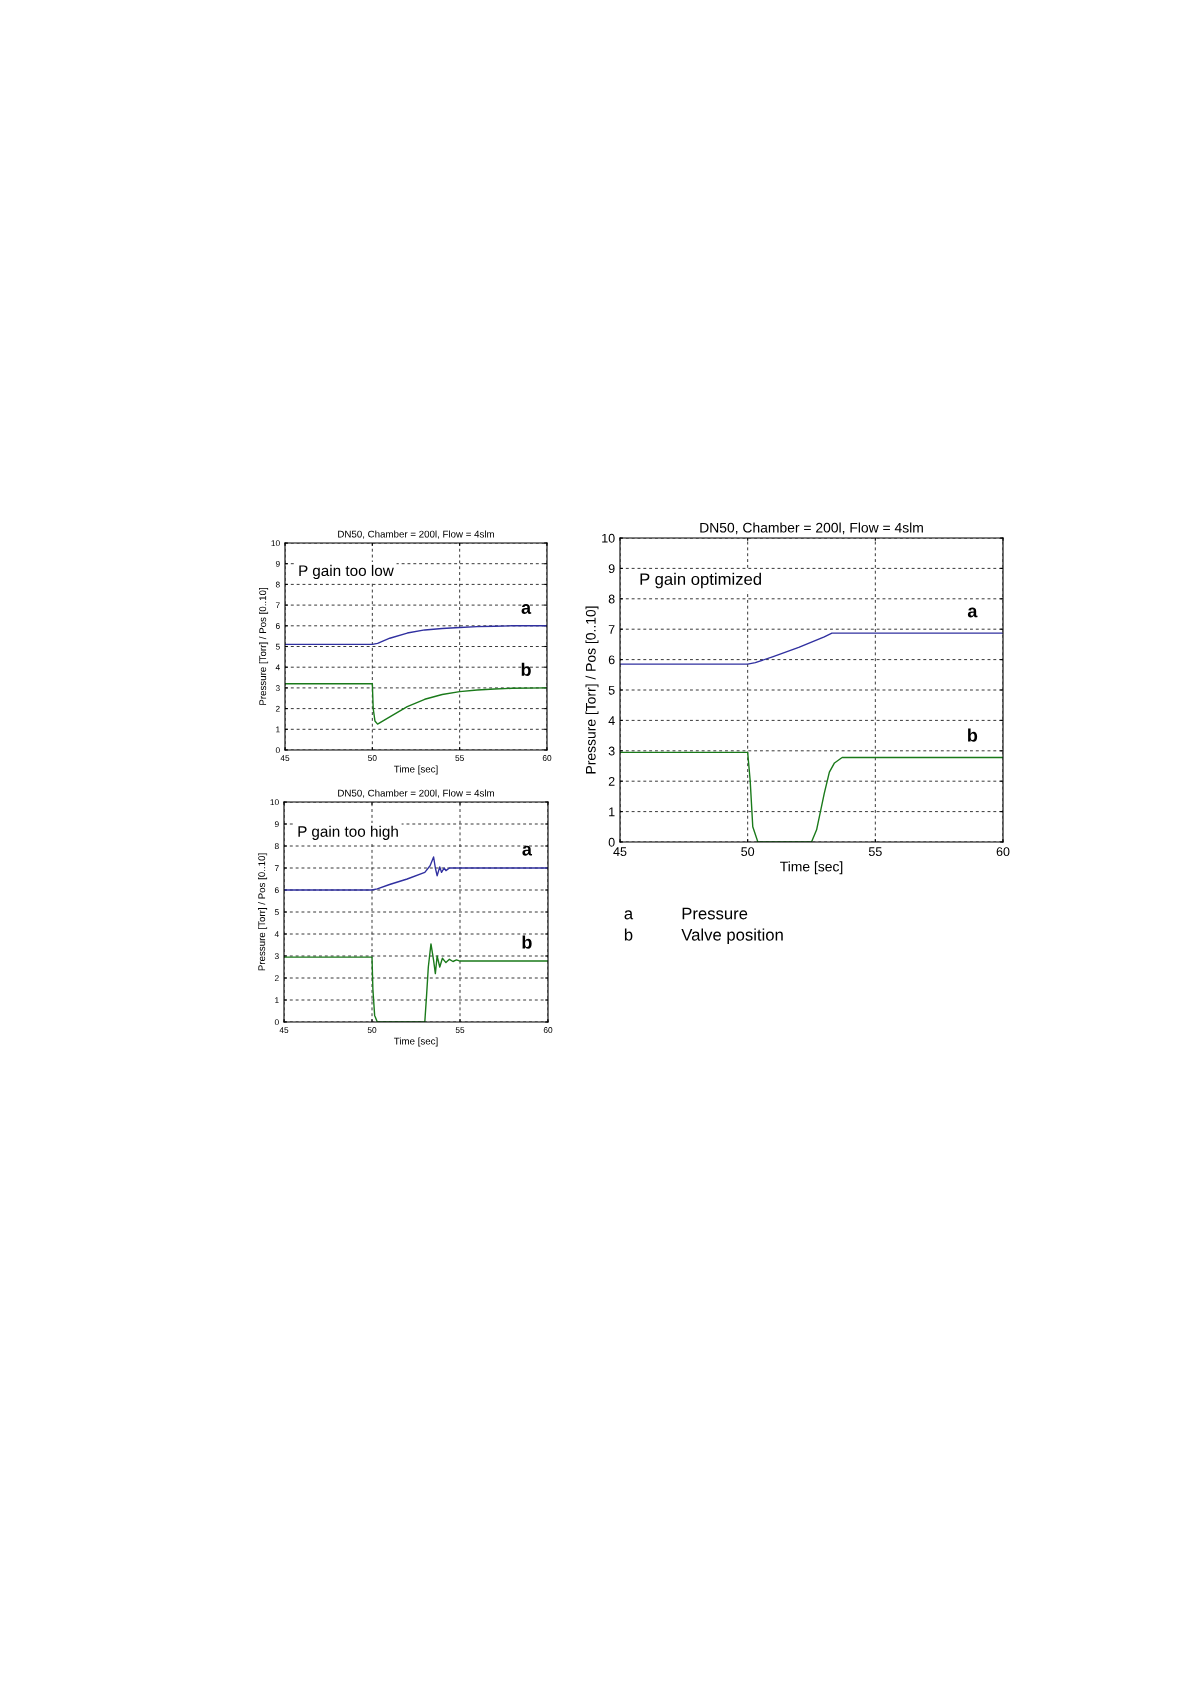  Describe the element at coordinates (700, 580) in the screenshot. I see `annotation: P gain optimized` at that location.